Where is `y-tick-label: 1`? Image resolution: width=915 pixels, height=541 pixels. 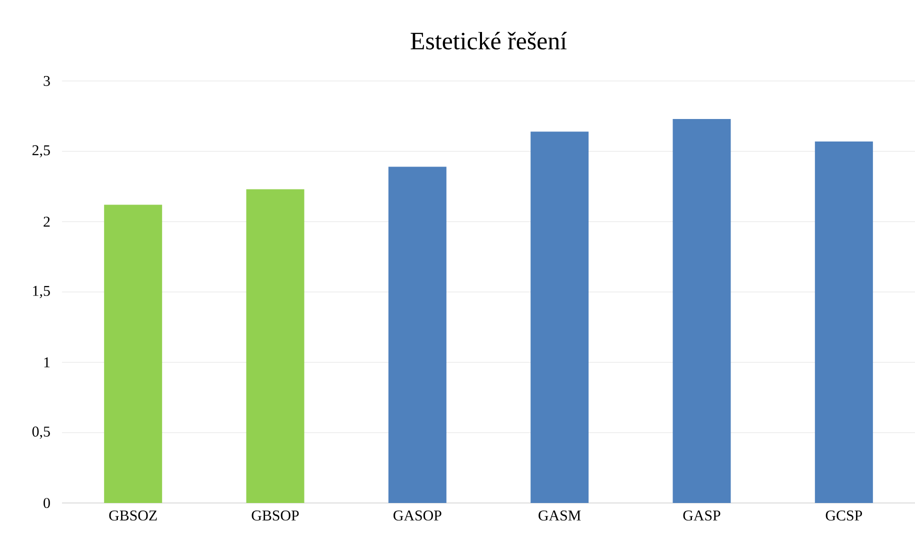 y-tick-label: 1 is located at coordinates (47, 362).